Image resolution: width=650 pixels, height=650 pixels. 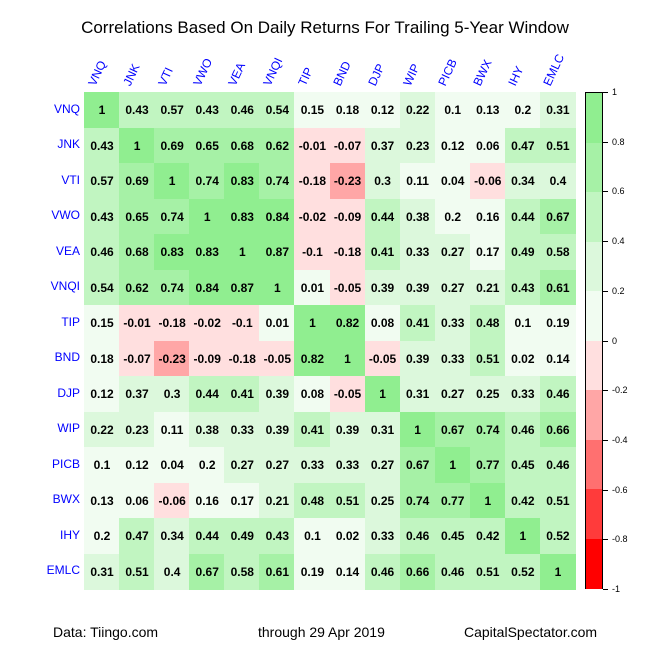 I want to click on heatmap-cell: 0.25, so click(x=487, y=394).